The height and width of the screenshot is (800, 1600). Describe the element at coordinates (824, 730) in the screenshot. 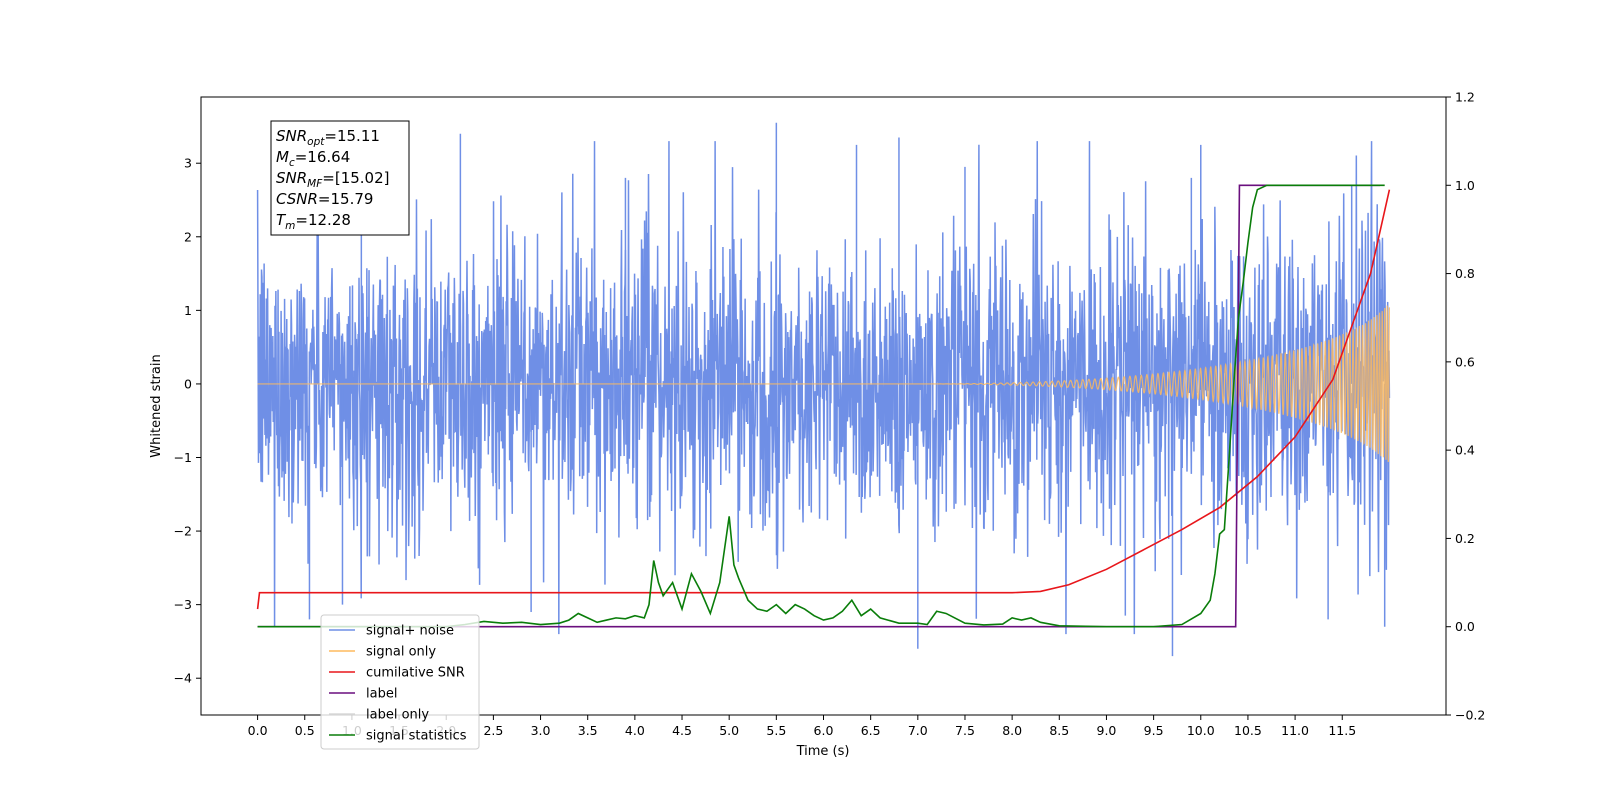

I see `x-tick-label: 6.0` at that location.